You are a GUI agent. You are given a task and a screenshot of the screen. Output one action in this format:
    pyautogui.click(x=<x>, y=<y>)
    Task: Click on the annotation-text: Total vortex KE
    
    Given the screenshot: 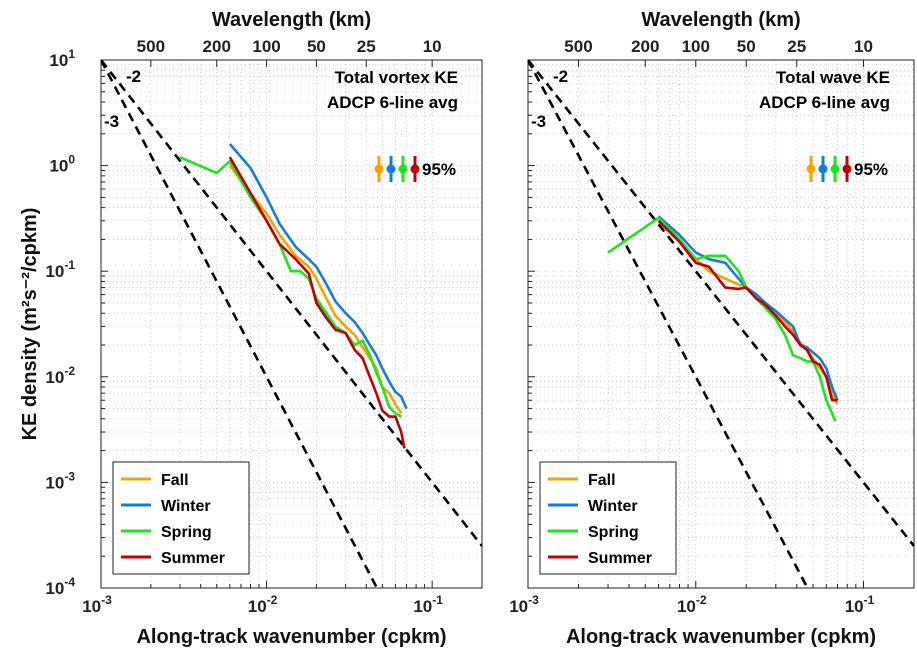 What is the action you would take?
    pyautogui.click(x=396, y=77)
    